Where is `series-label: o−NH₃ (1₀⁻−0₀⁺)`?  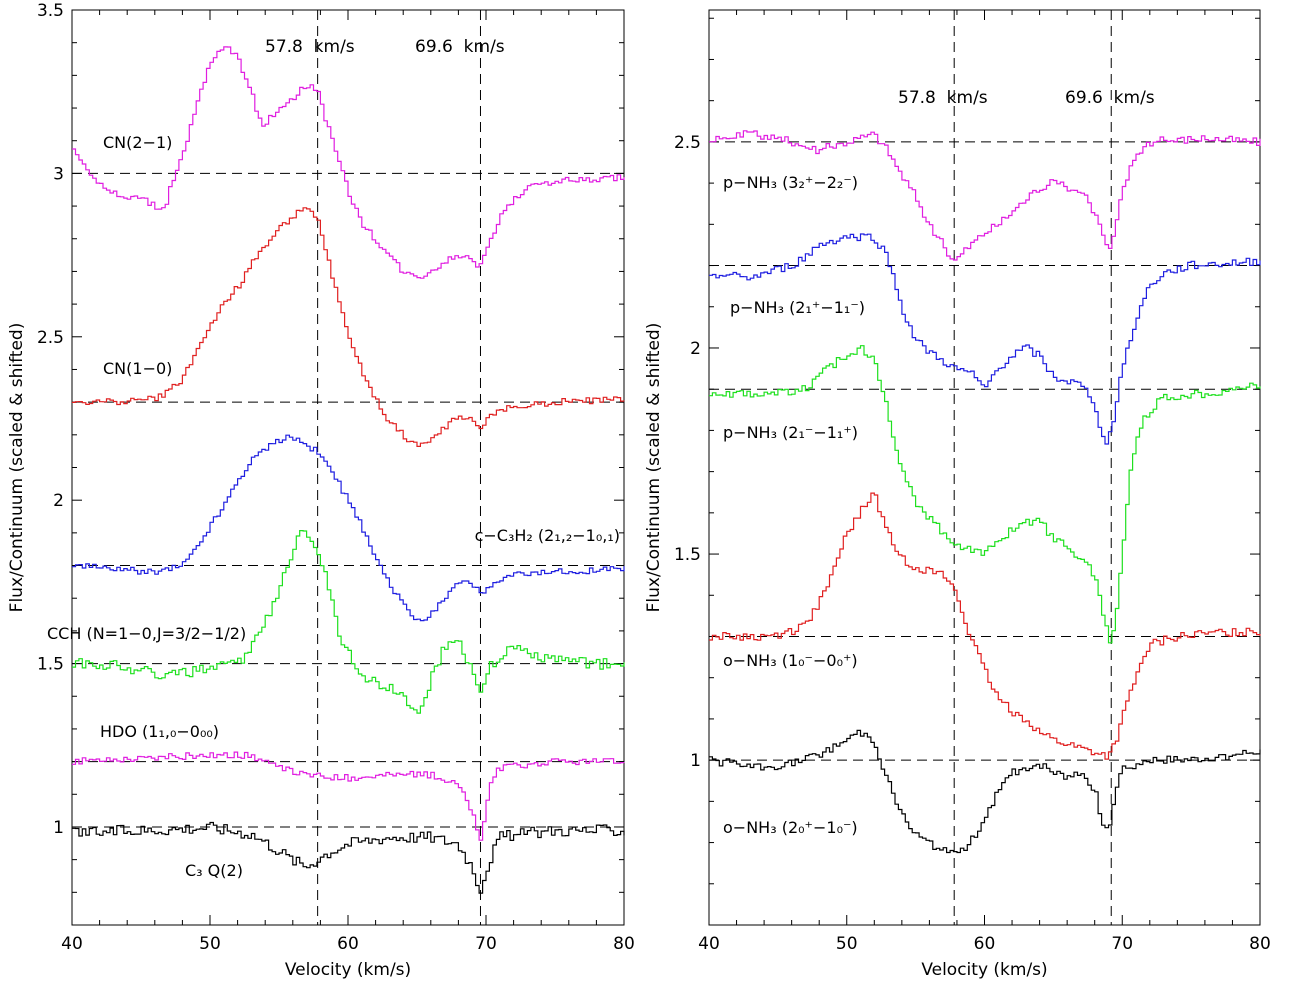 series-label: o−NH₃ (1₀⁻−0₀⁺) is located at coordinates (790, 660).